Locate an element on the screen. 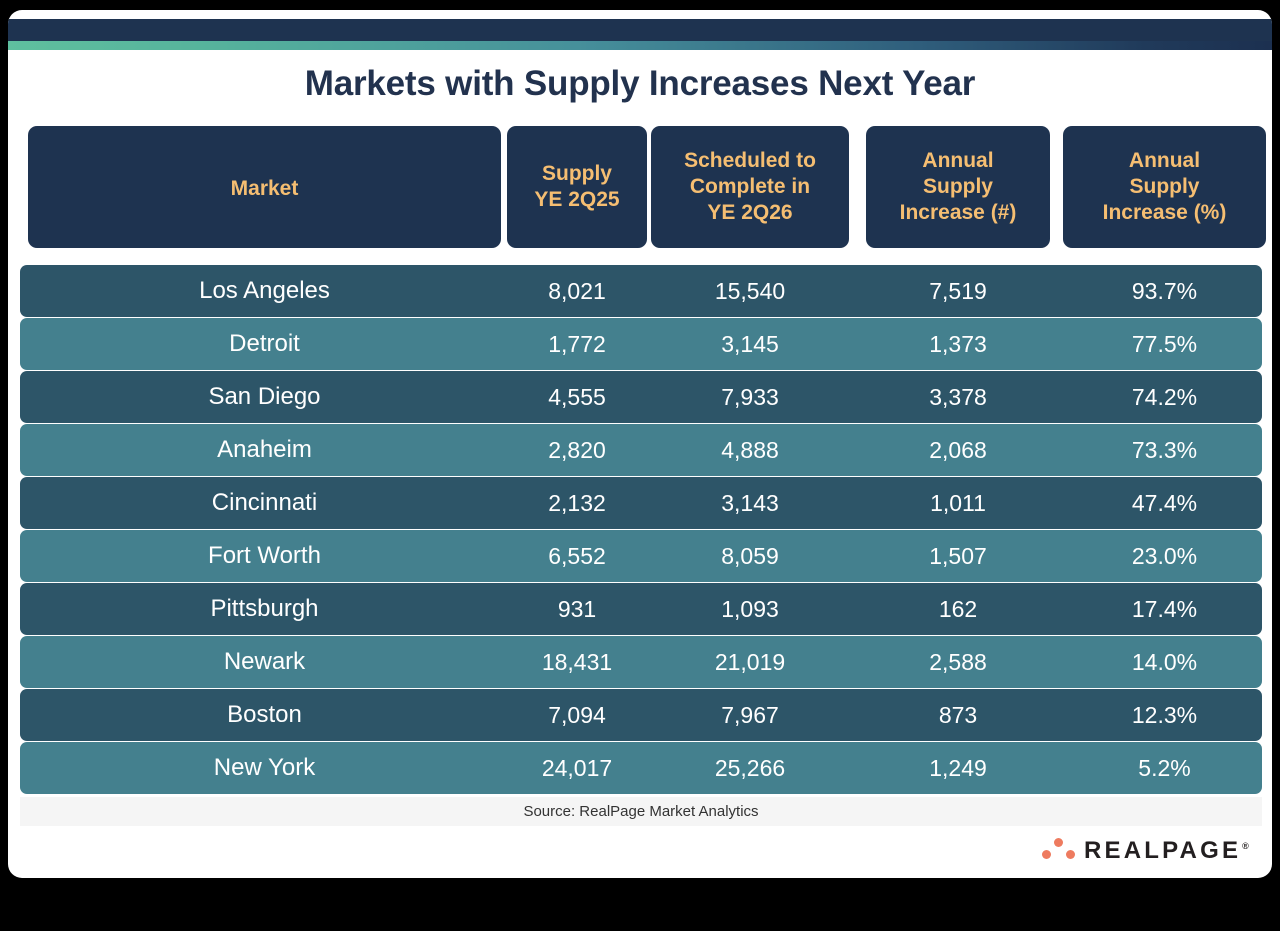  table-header-cell-2: Scheduled to Complete in YE 2Q26 is located at coordinates (750, 187).